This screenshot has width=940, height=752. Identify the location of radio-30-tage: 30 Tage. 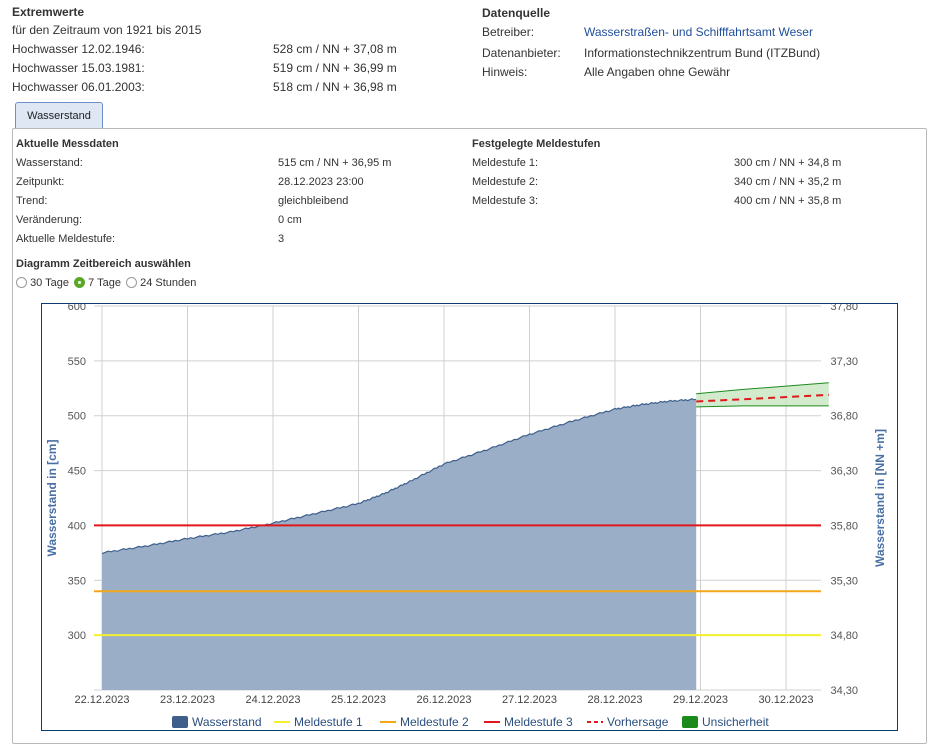
(42, 283).